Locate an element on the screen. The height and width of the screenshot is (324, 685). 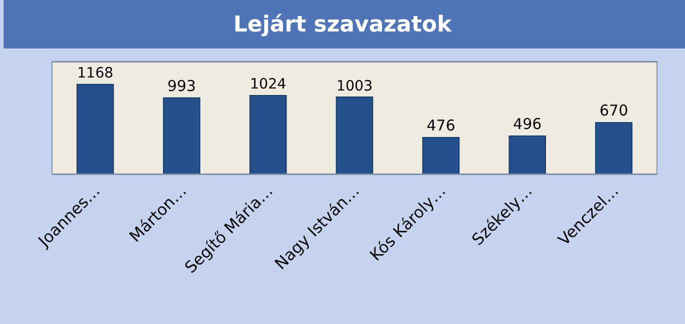
data-label: 476 is located at coordinates (441, 125).